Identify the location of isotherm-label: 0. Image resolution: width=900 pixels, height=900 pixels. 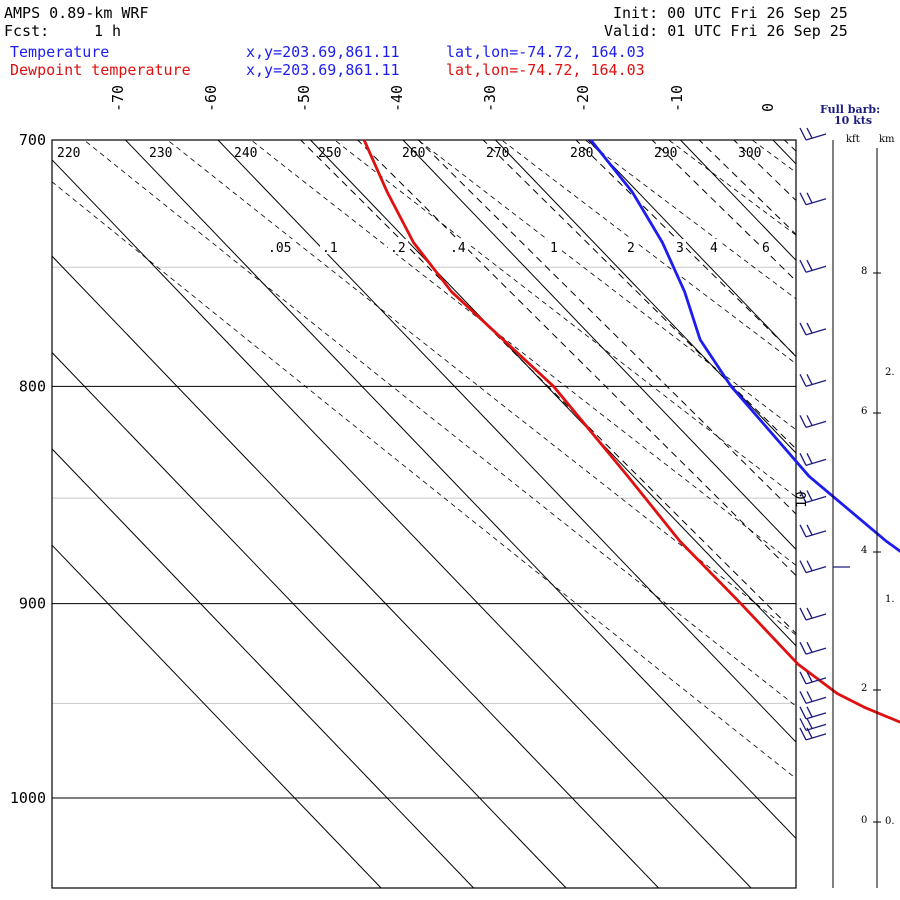
(768, 107).